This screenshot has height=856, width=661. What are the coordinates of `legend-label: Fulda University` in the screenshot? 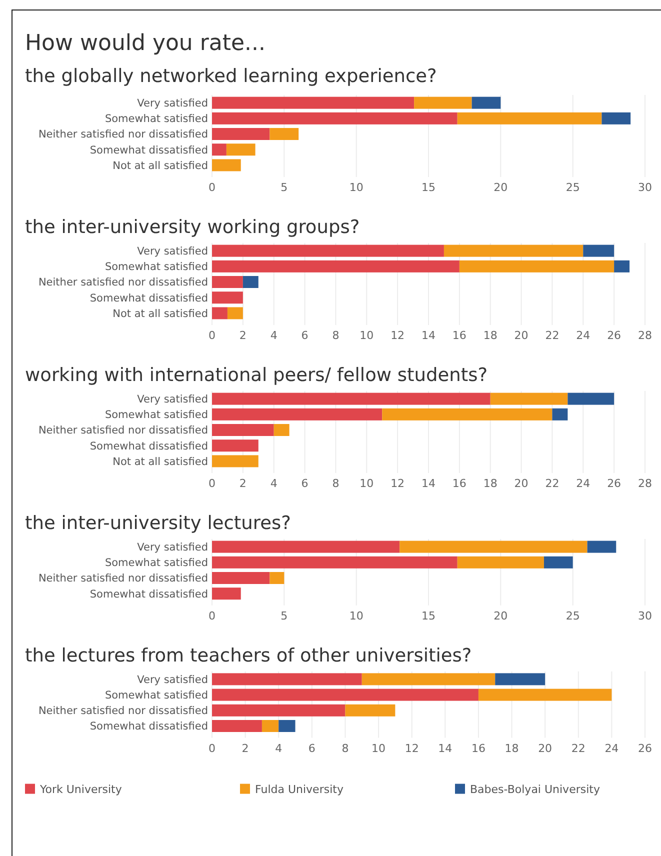 It's located at (299, 789).